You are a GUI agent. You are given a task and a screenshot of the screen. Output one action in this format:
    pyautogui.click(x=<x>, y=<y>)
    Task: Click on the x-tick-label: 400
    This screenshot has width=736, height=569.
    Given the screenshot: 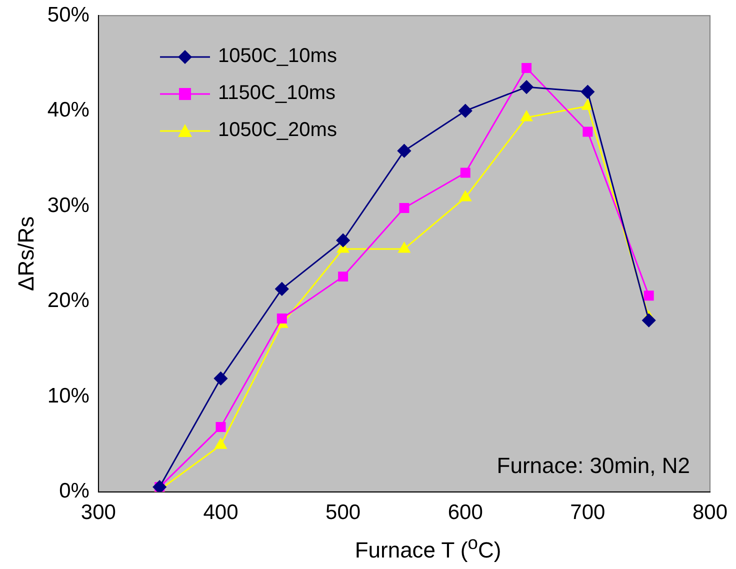 What is the action you would take?
    pyautogui.click(x=220, y=512)
    